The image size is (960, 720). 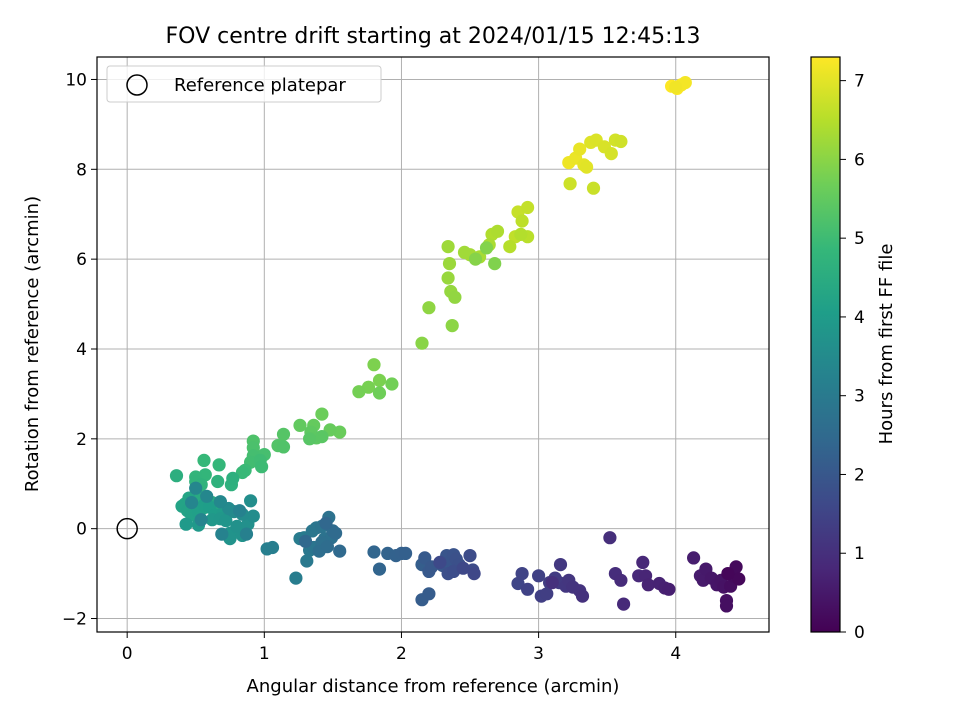 What do you see at coordinates (859, 160) in the screenshot?
I see `colorbar-tick-label: 6` at bounding box center [859, 160].